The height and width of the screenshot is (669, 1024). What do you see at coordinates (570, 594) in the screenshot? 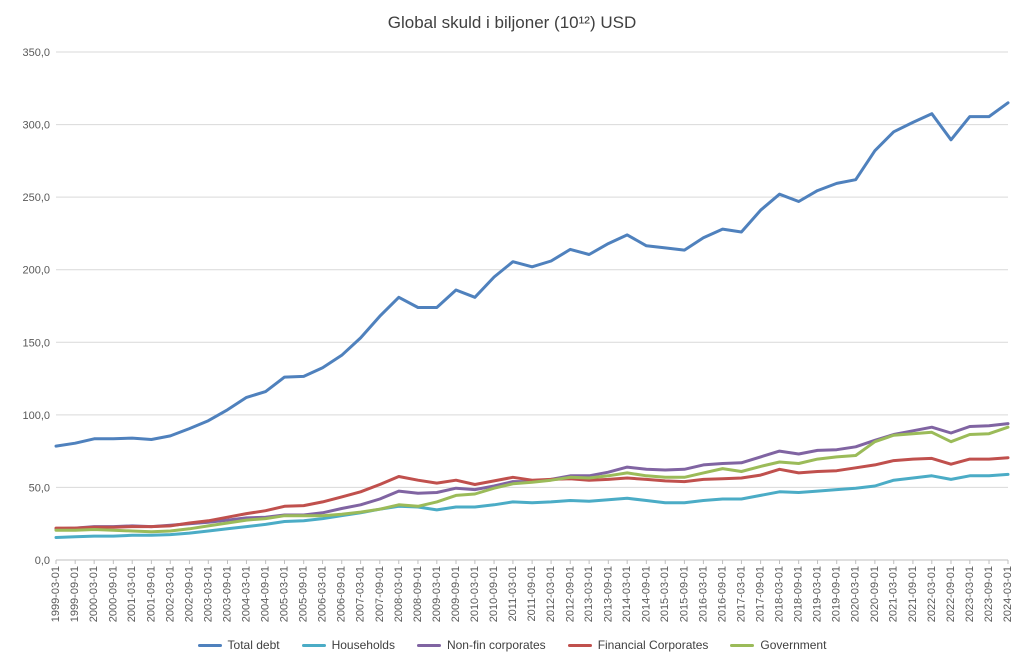
I see `x-tick-label: 2012-09-01` at bounding box center [570, 594].